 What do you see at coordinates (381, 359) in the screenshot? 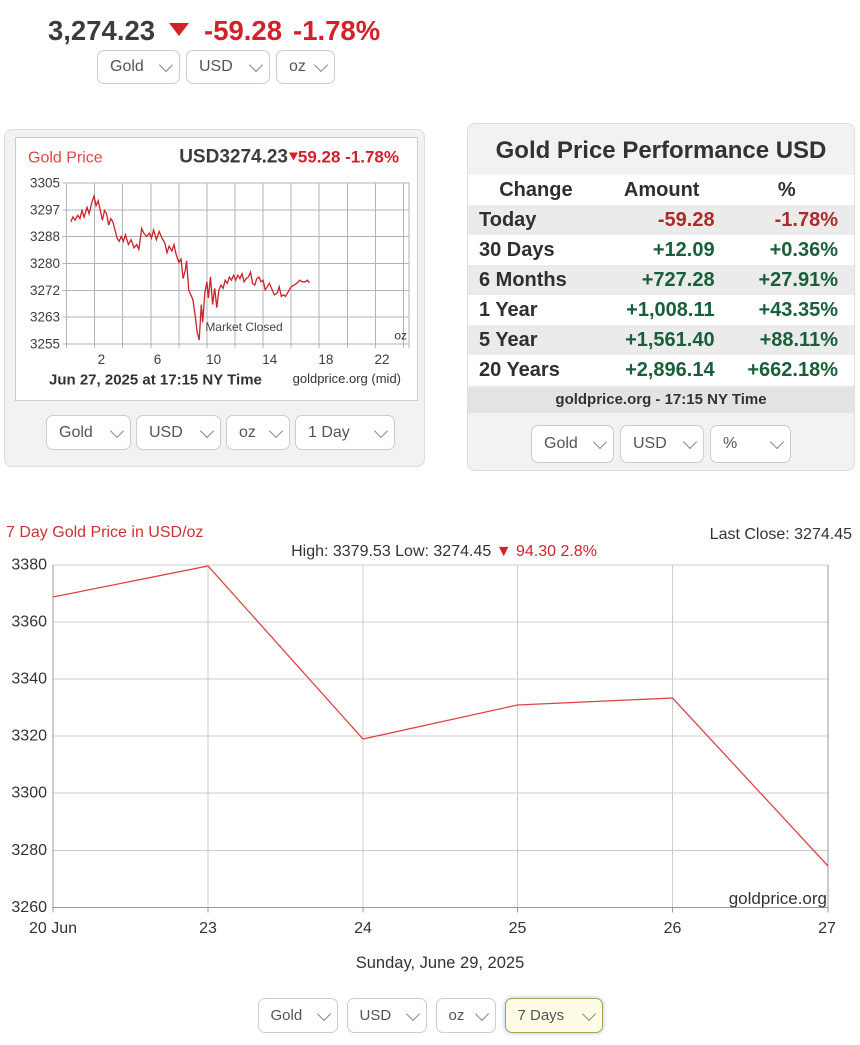
I see `svg-text: 22` at bounding box center [381, 359].